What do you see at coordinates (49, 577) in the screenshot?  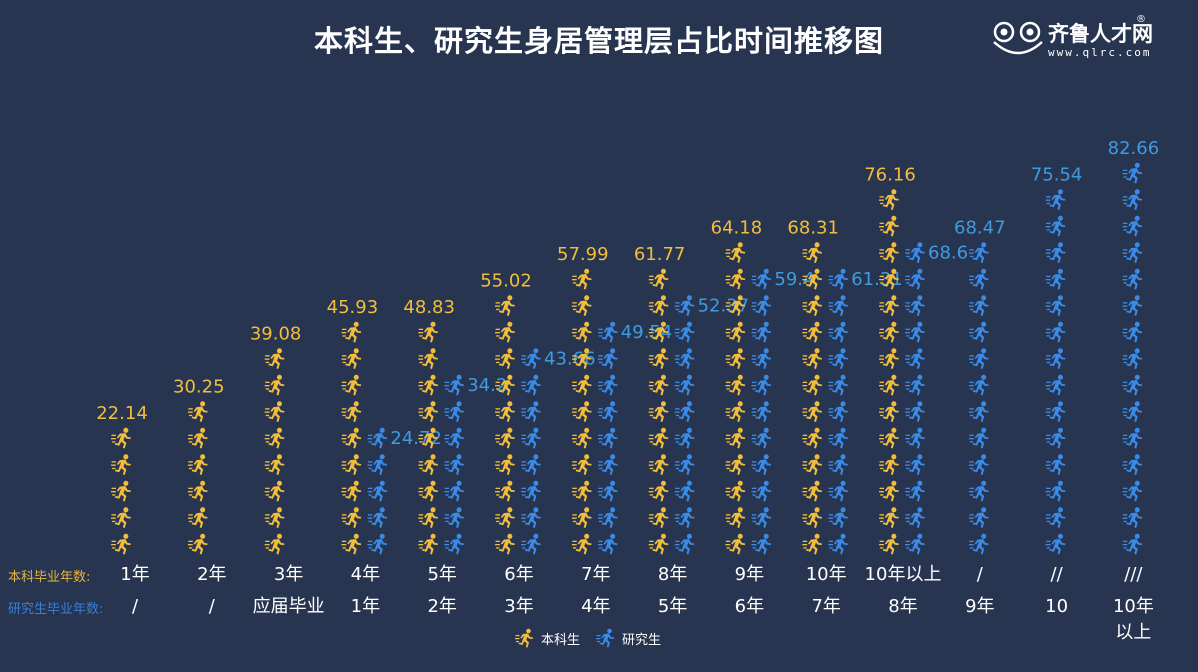 I see `undergrad-row-label: 本科毕业年数:` at bounding box center [49, 577].